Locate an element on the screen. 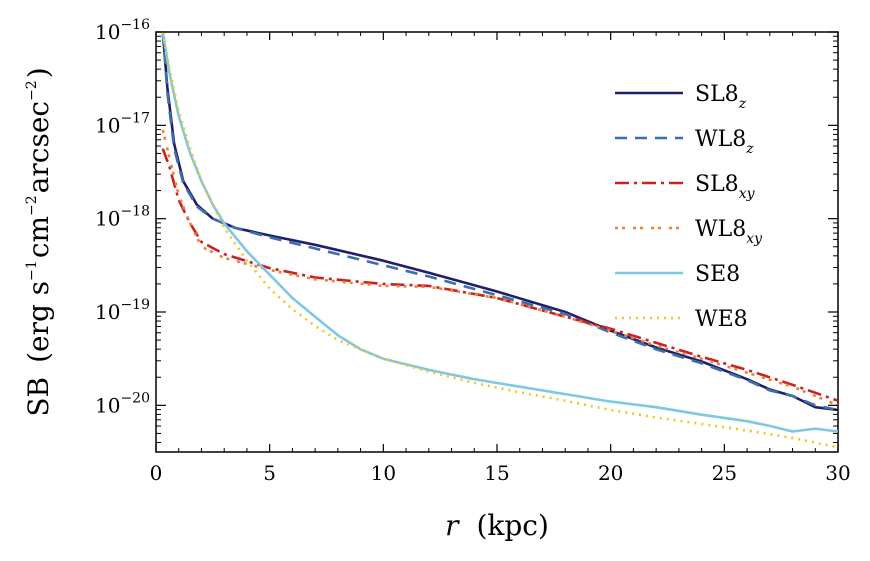 Image resolution: width=870 pixels, height=561 pixels. legend-label-2: SL8xy is located at coordinates (725, 187).